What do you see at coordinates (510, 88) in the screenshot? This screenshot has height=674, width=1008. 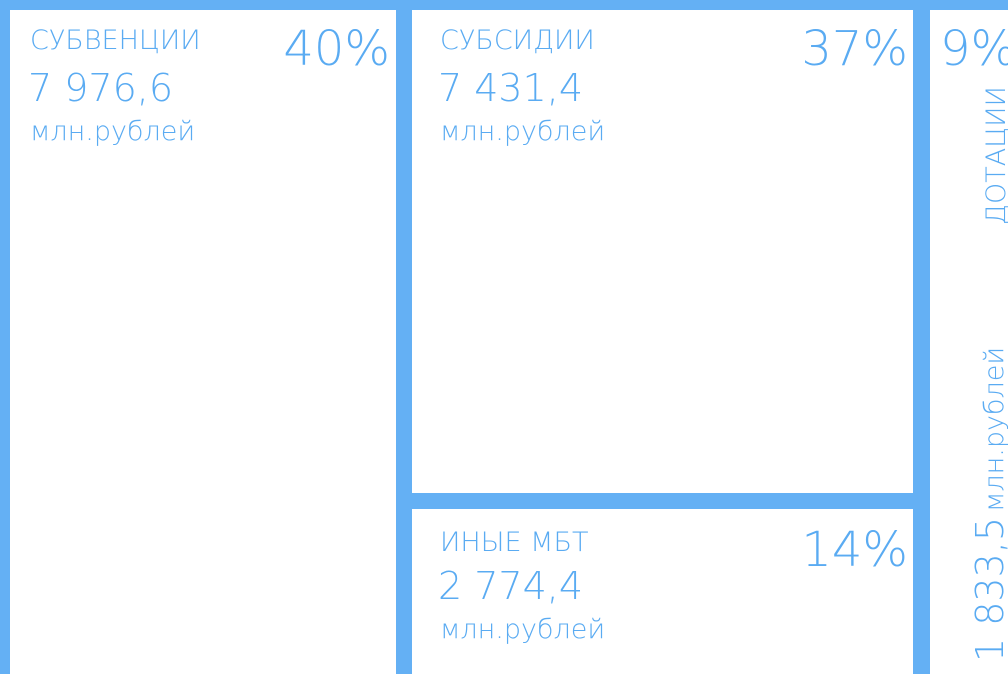 I see `tile-amount: 7 431,4` at bounding box center [510, 88].